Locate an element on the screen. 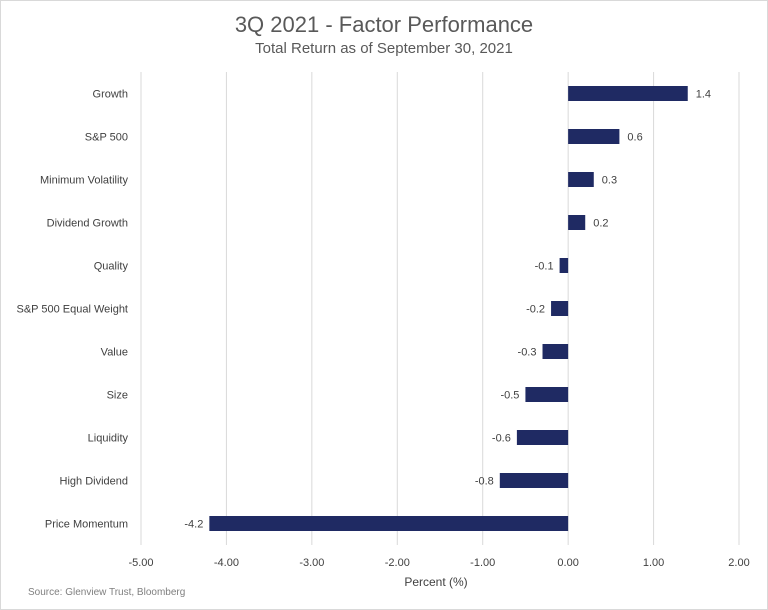 Image resolution: width=768 pixels, height=610 pixels. x-axis-label: Percent (%) is located at coordinates (435, 582).